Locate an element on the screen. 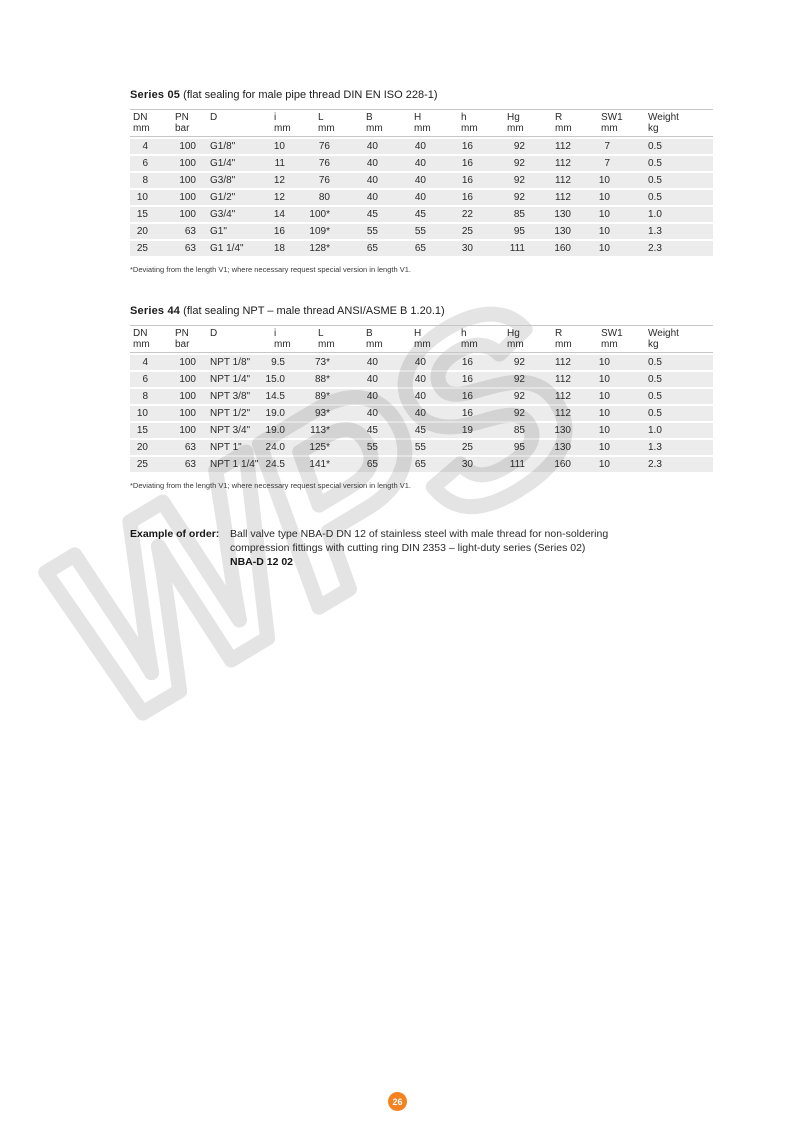  table-cell: 4 is located at coordinates (151, 146).